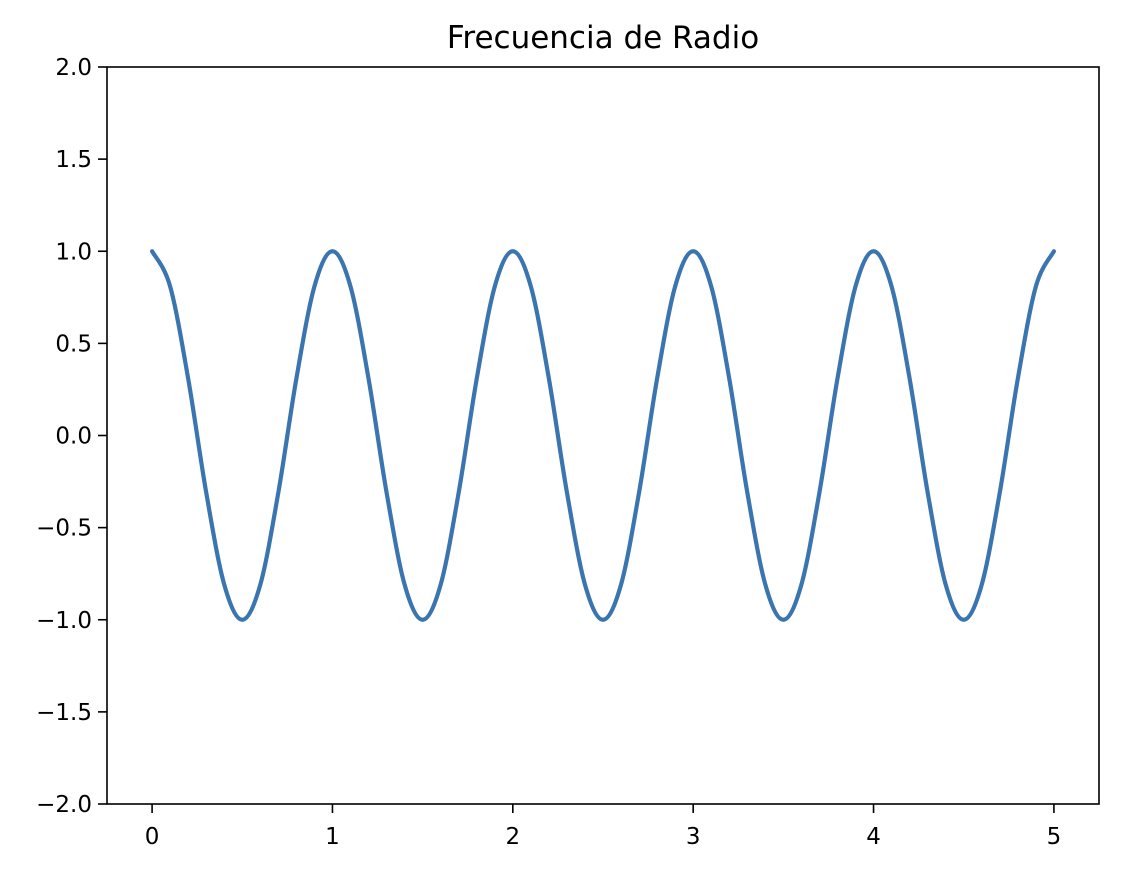  What do you see at coordinates (152, 837) in the screenshot?
I see `x-tick-label: 0` at bounding box center [152, 837].